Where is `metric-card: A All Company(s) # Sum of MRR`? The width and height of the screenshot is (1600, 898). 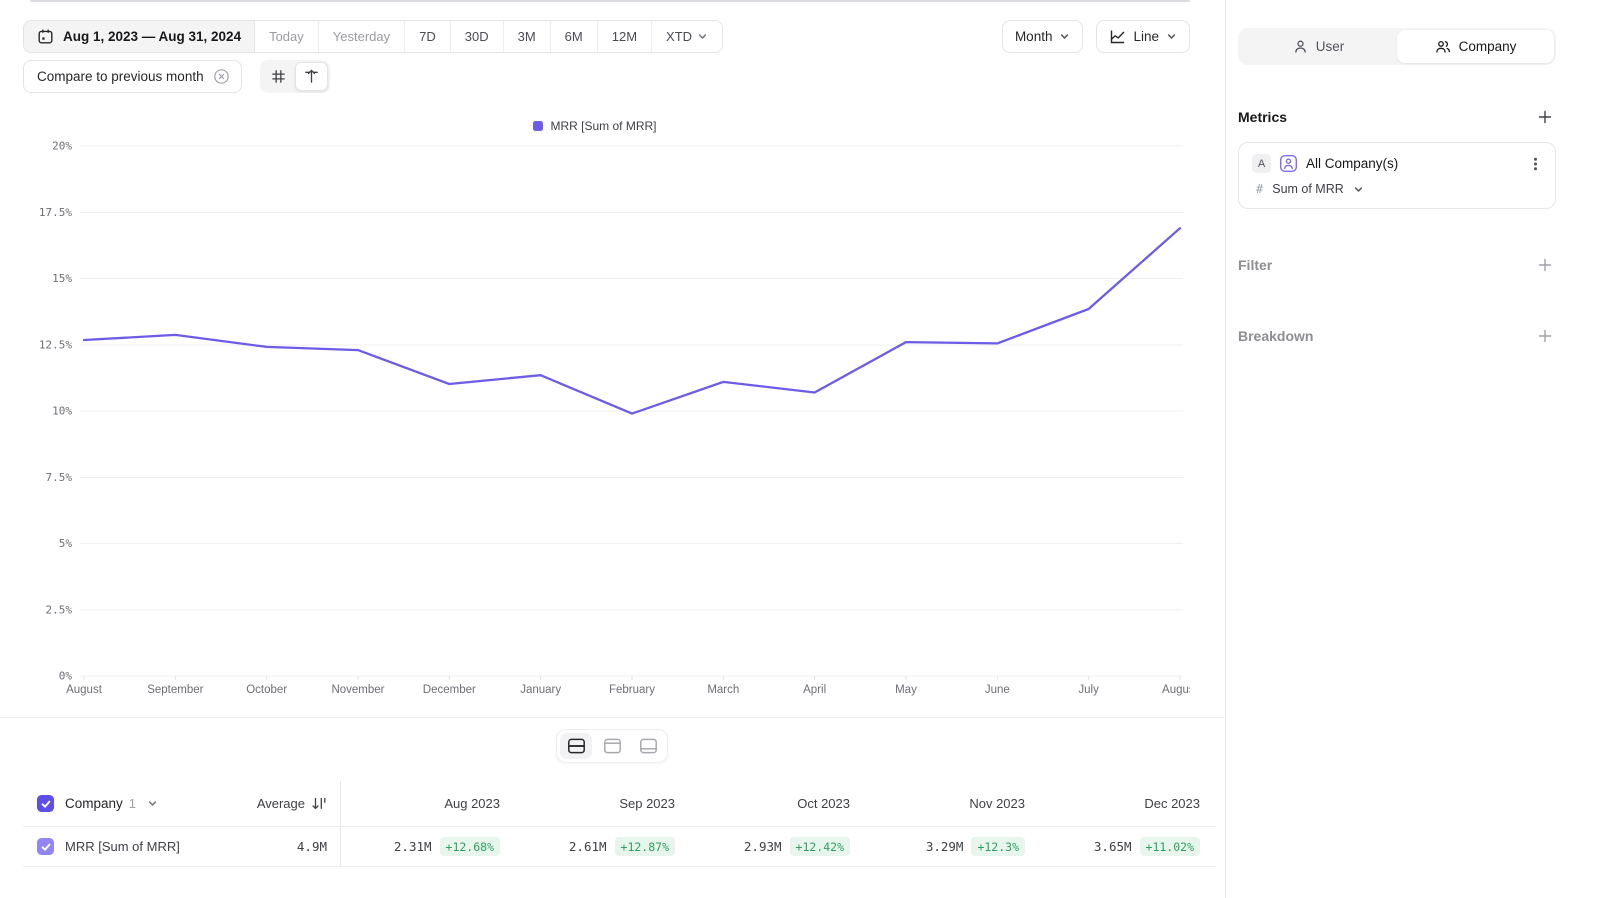 metric-card: A All Company(s) # Sum of MRR is located at coordinates (1397, 175).